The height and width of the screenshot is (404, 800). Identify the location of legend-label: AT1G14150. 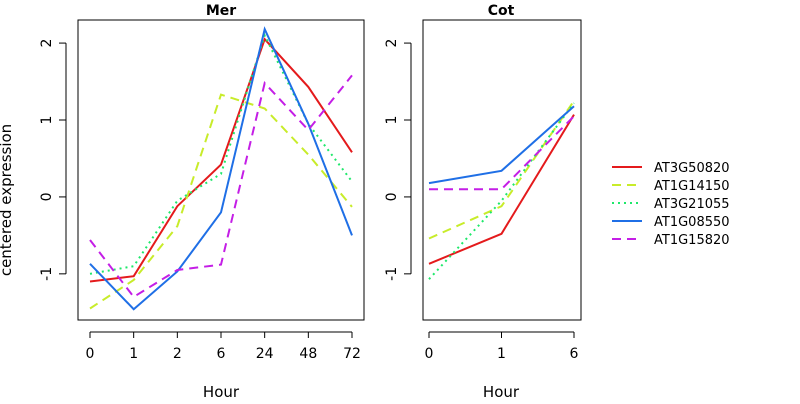
(692, 186).